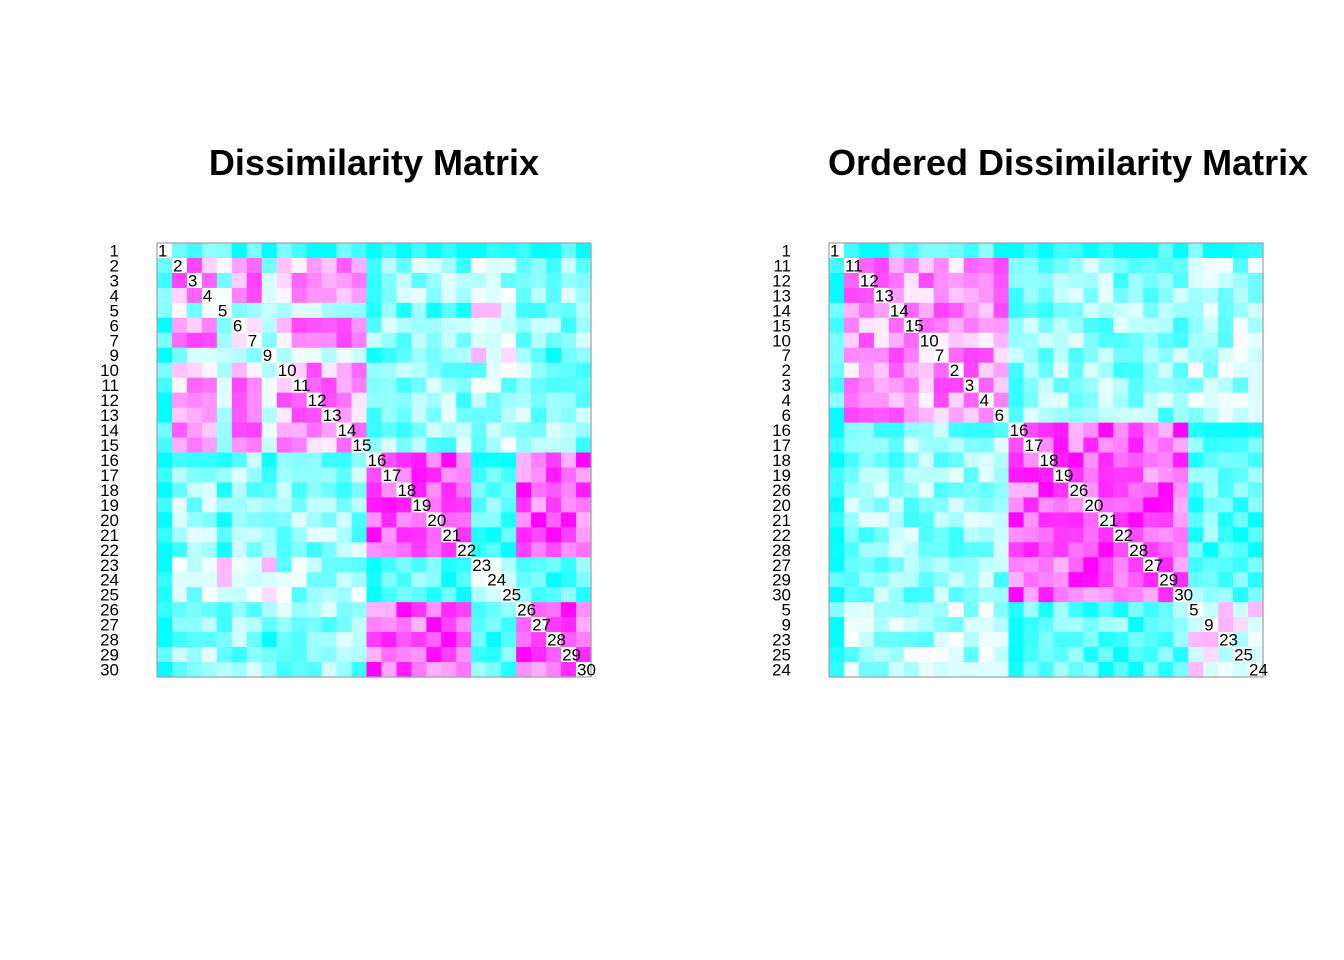 This screenshot has width=1344, height=960. I want to click on chart-title-dissimilarity: Dissimilarity Matrix, so click(374, 162).